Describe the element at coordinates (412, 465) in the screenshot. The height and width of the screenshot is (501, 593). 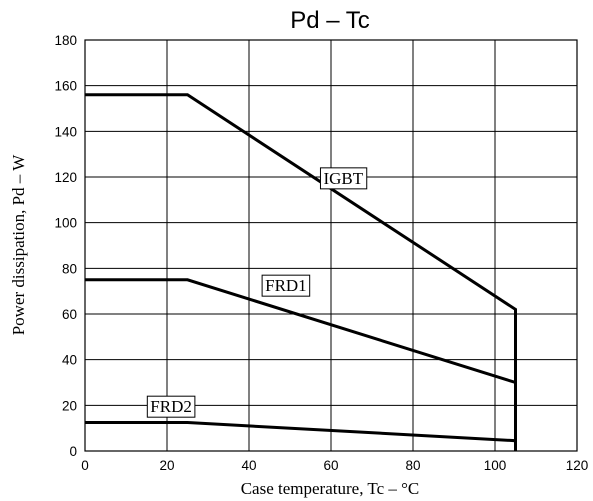
I see `x-tick-label: 80` at that location.